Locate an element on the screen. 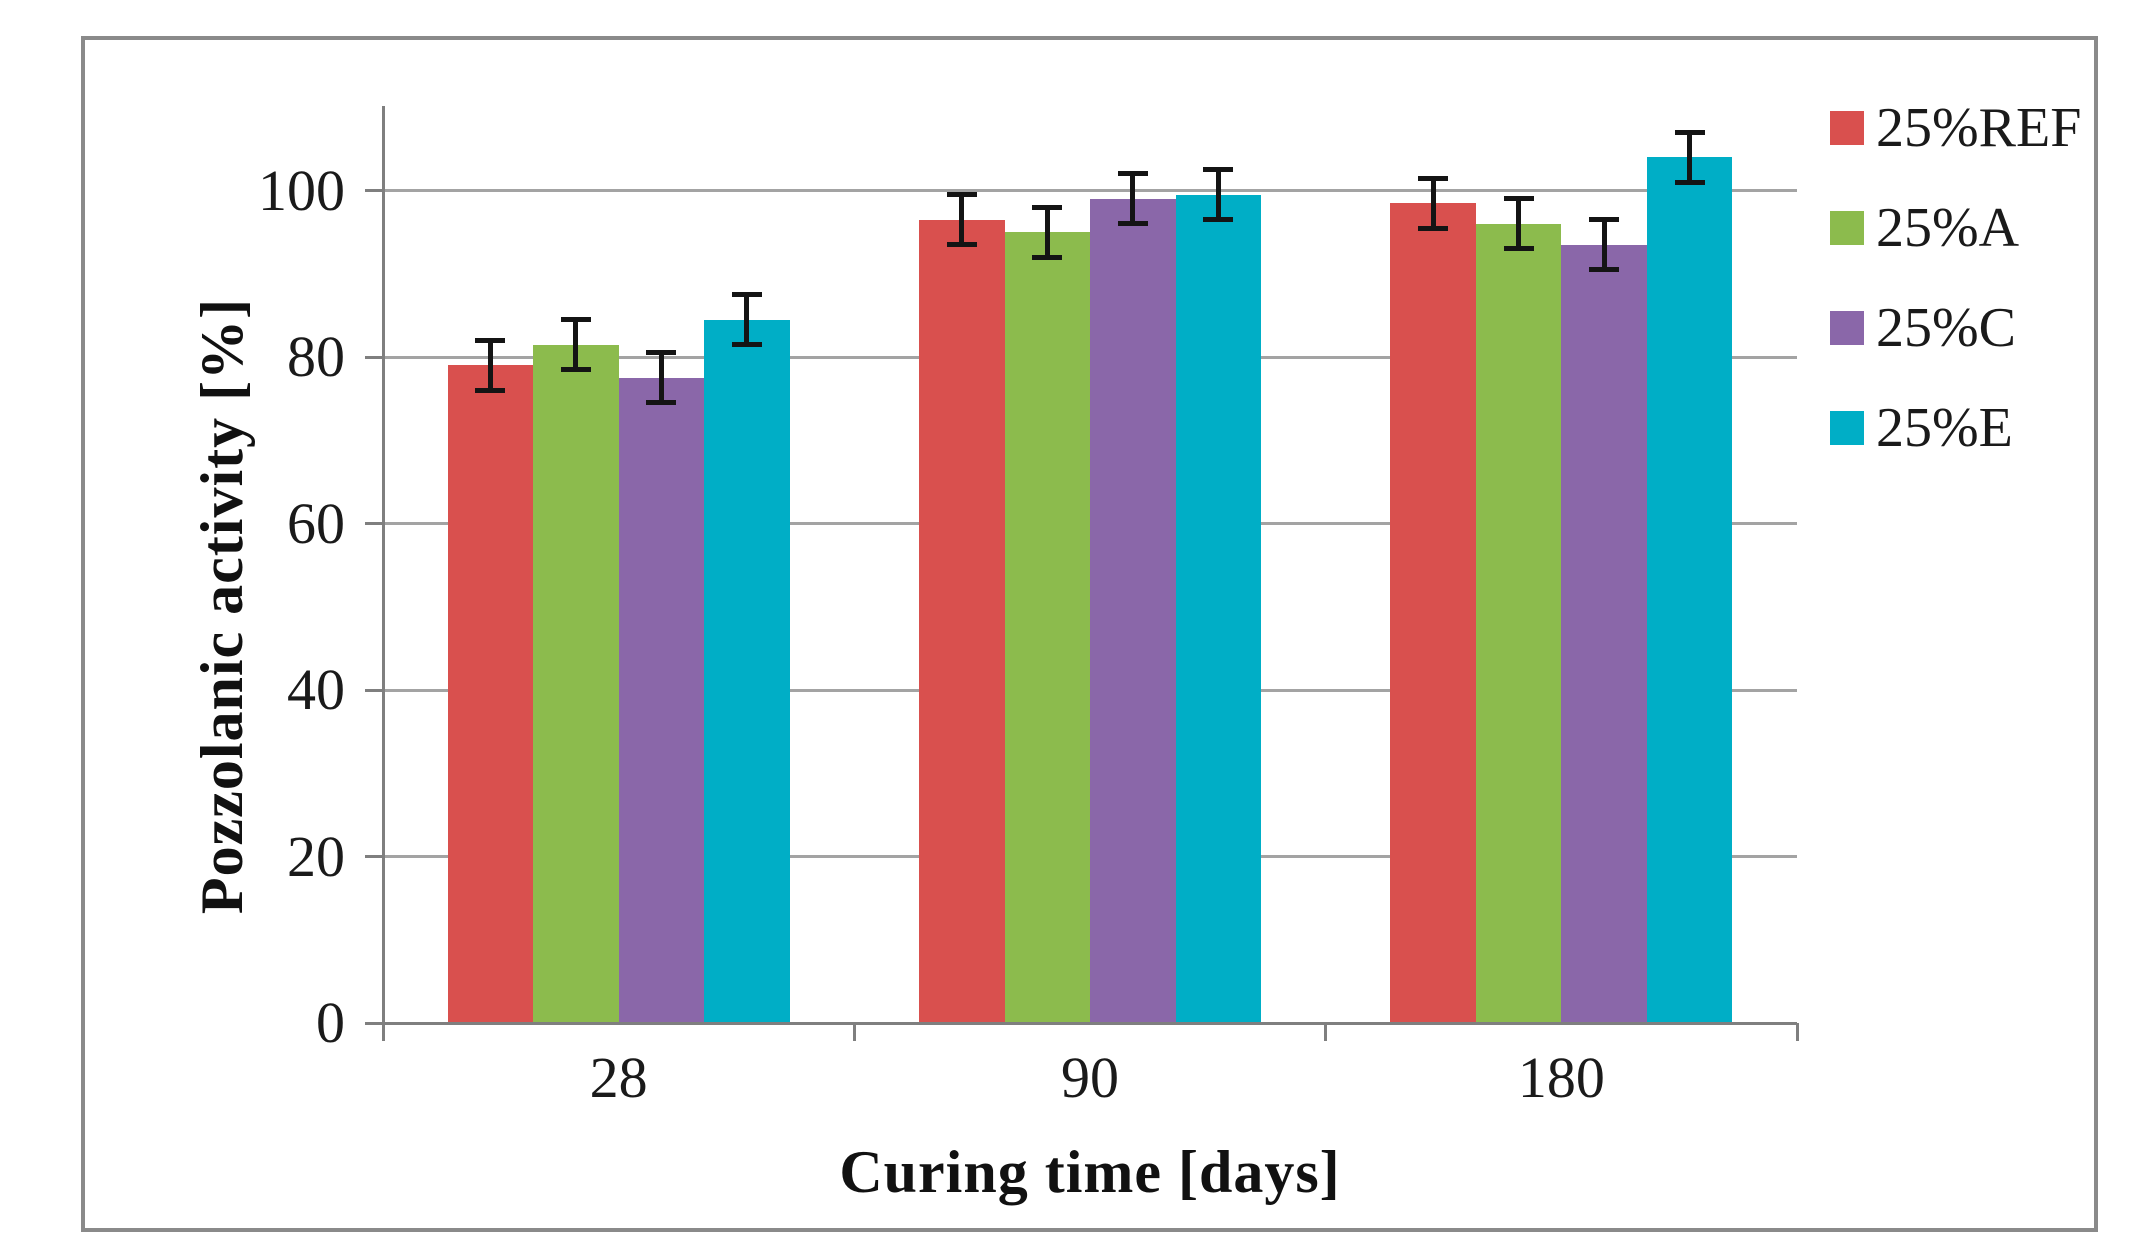 Image resolution: width=2130 pixels, height=1250 pixels. legend-label: 25%A is located at coordinates (1948, 228).